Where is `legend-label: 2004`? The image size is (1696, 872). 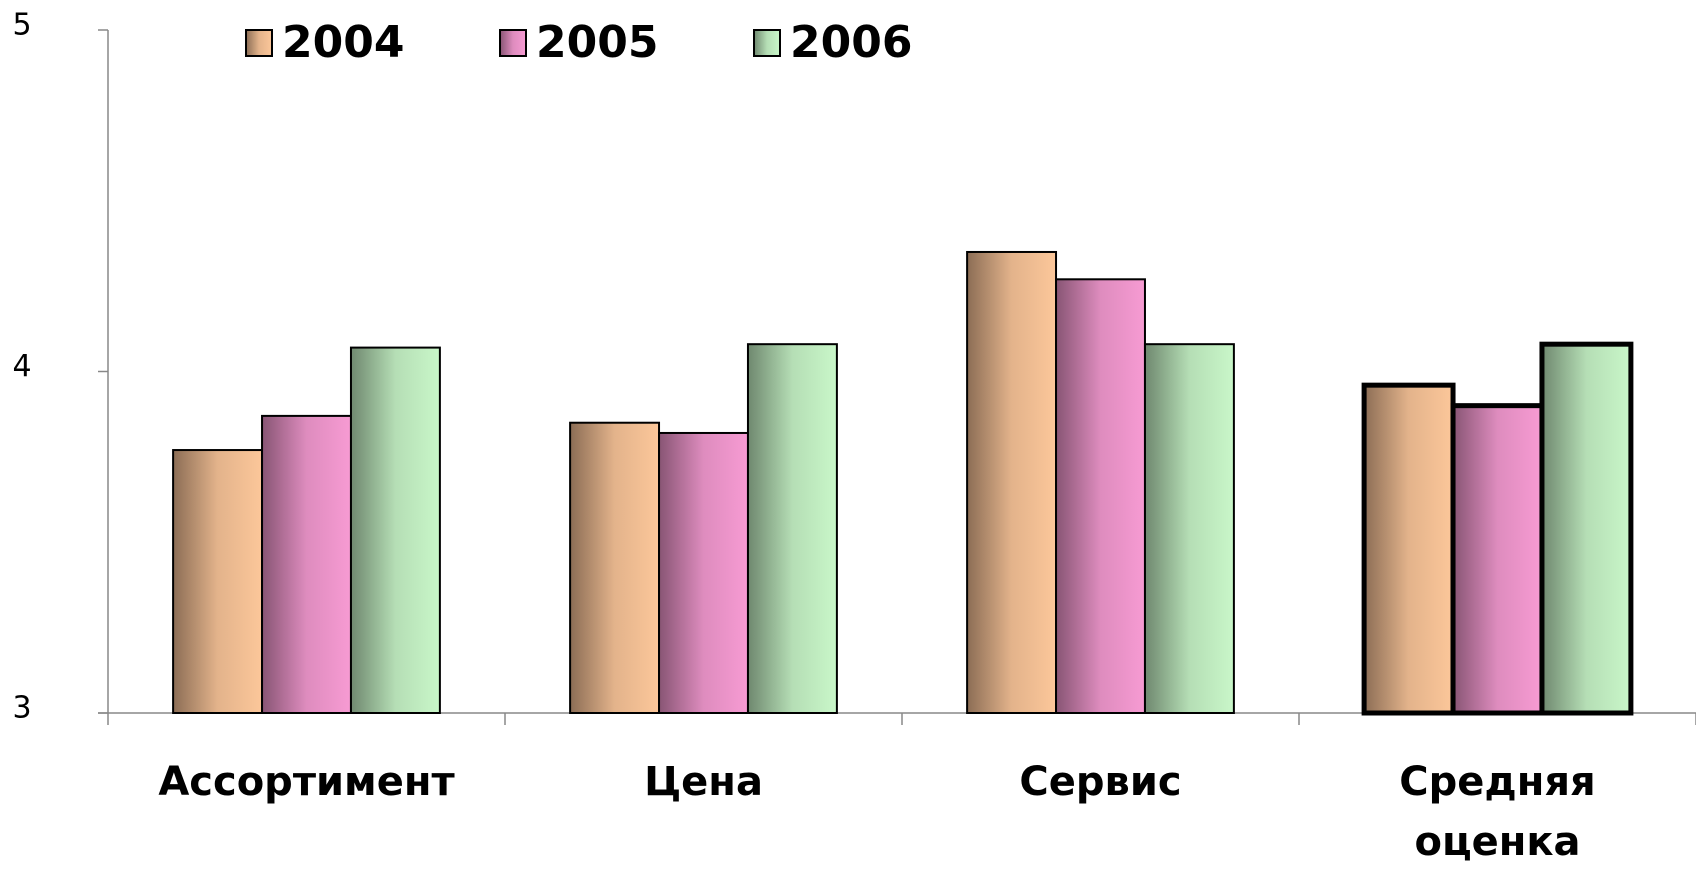
legend-label: 2004 is located at coordinates (343, 42).